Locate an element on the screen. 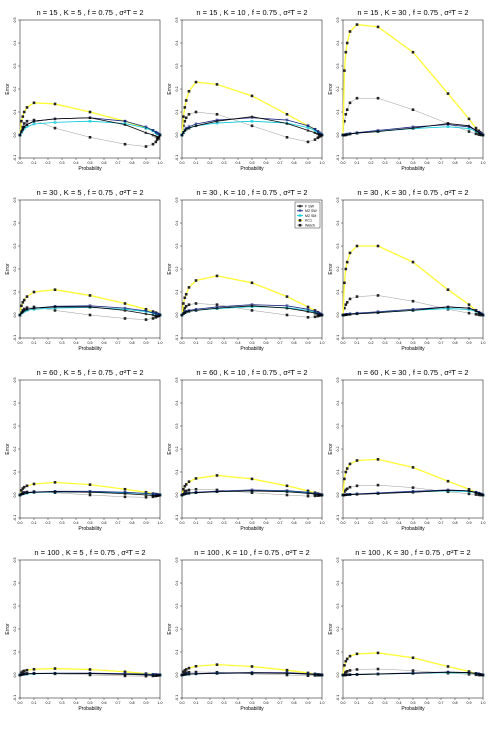 The height and width of the screenshot is (731, 495). x-tick-label: 0.1 is located at coordinates (34, 343).